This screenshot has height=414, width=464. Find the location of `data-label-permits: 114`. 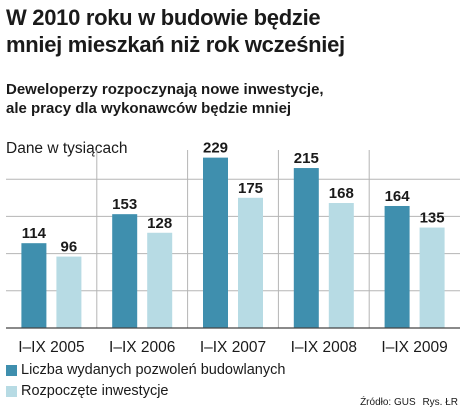

data-label-permits: 114 is located at coordinates (34, 233).